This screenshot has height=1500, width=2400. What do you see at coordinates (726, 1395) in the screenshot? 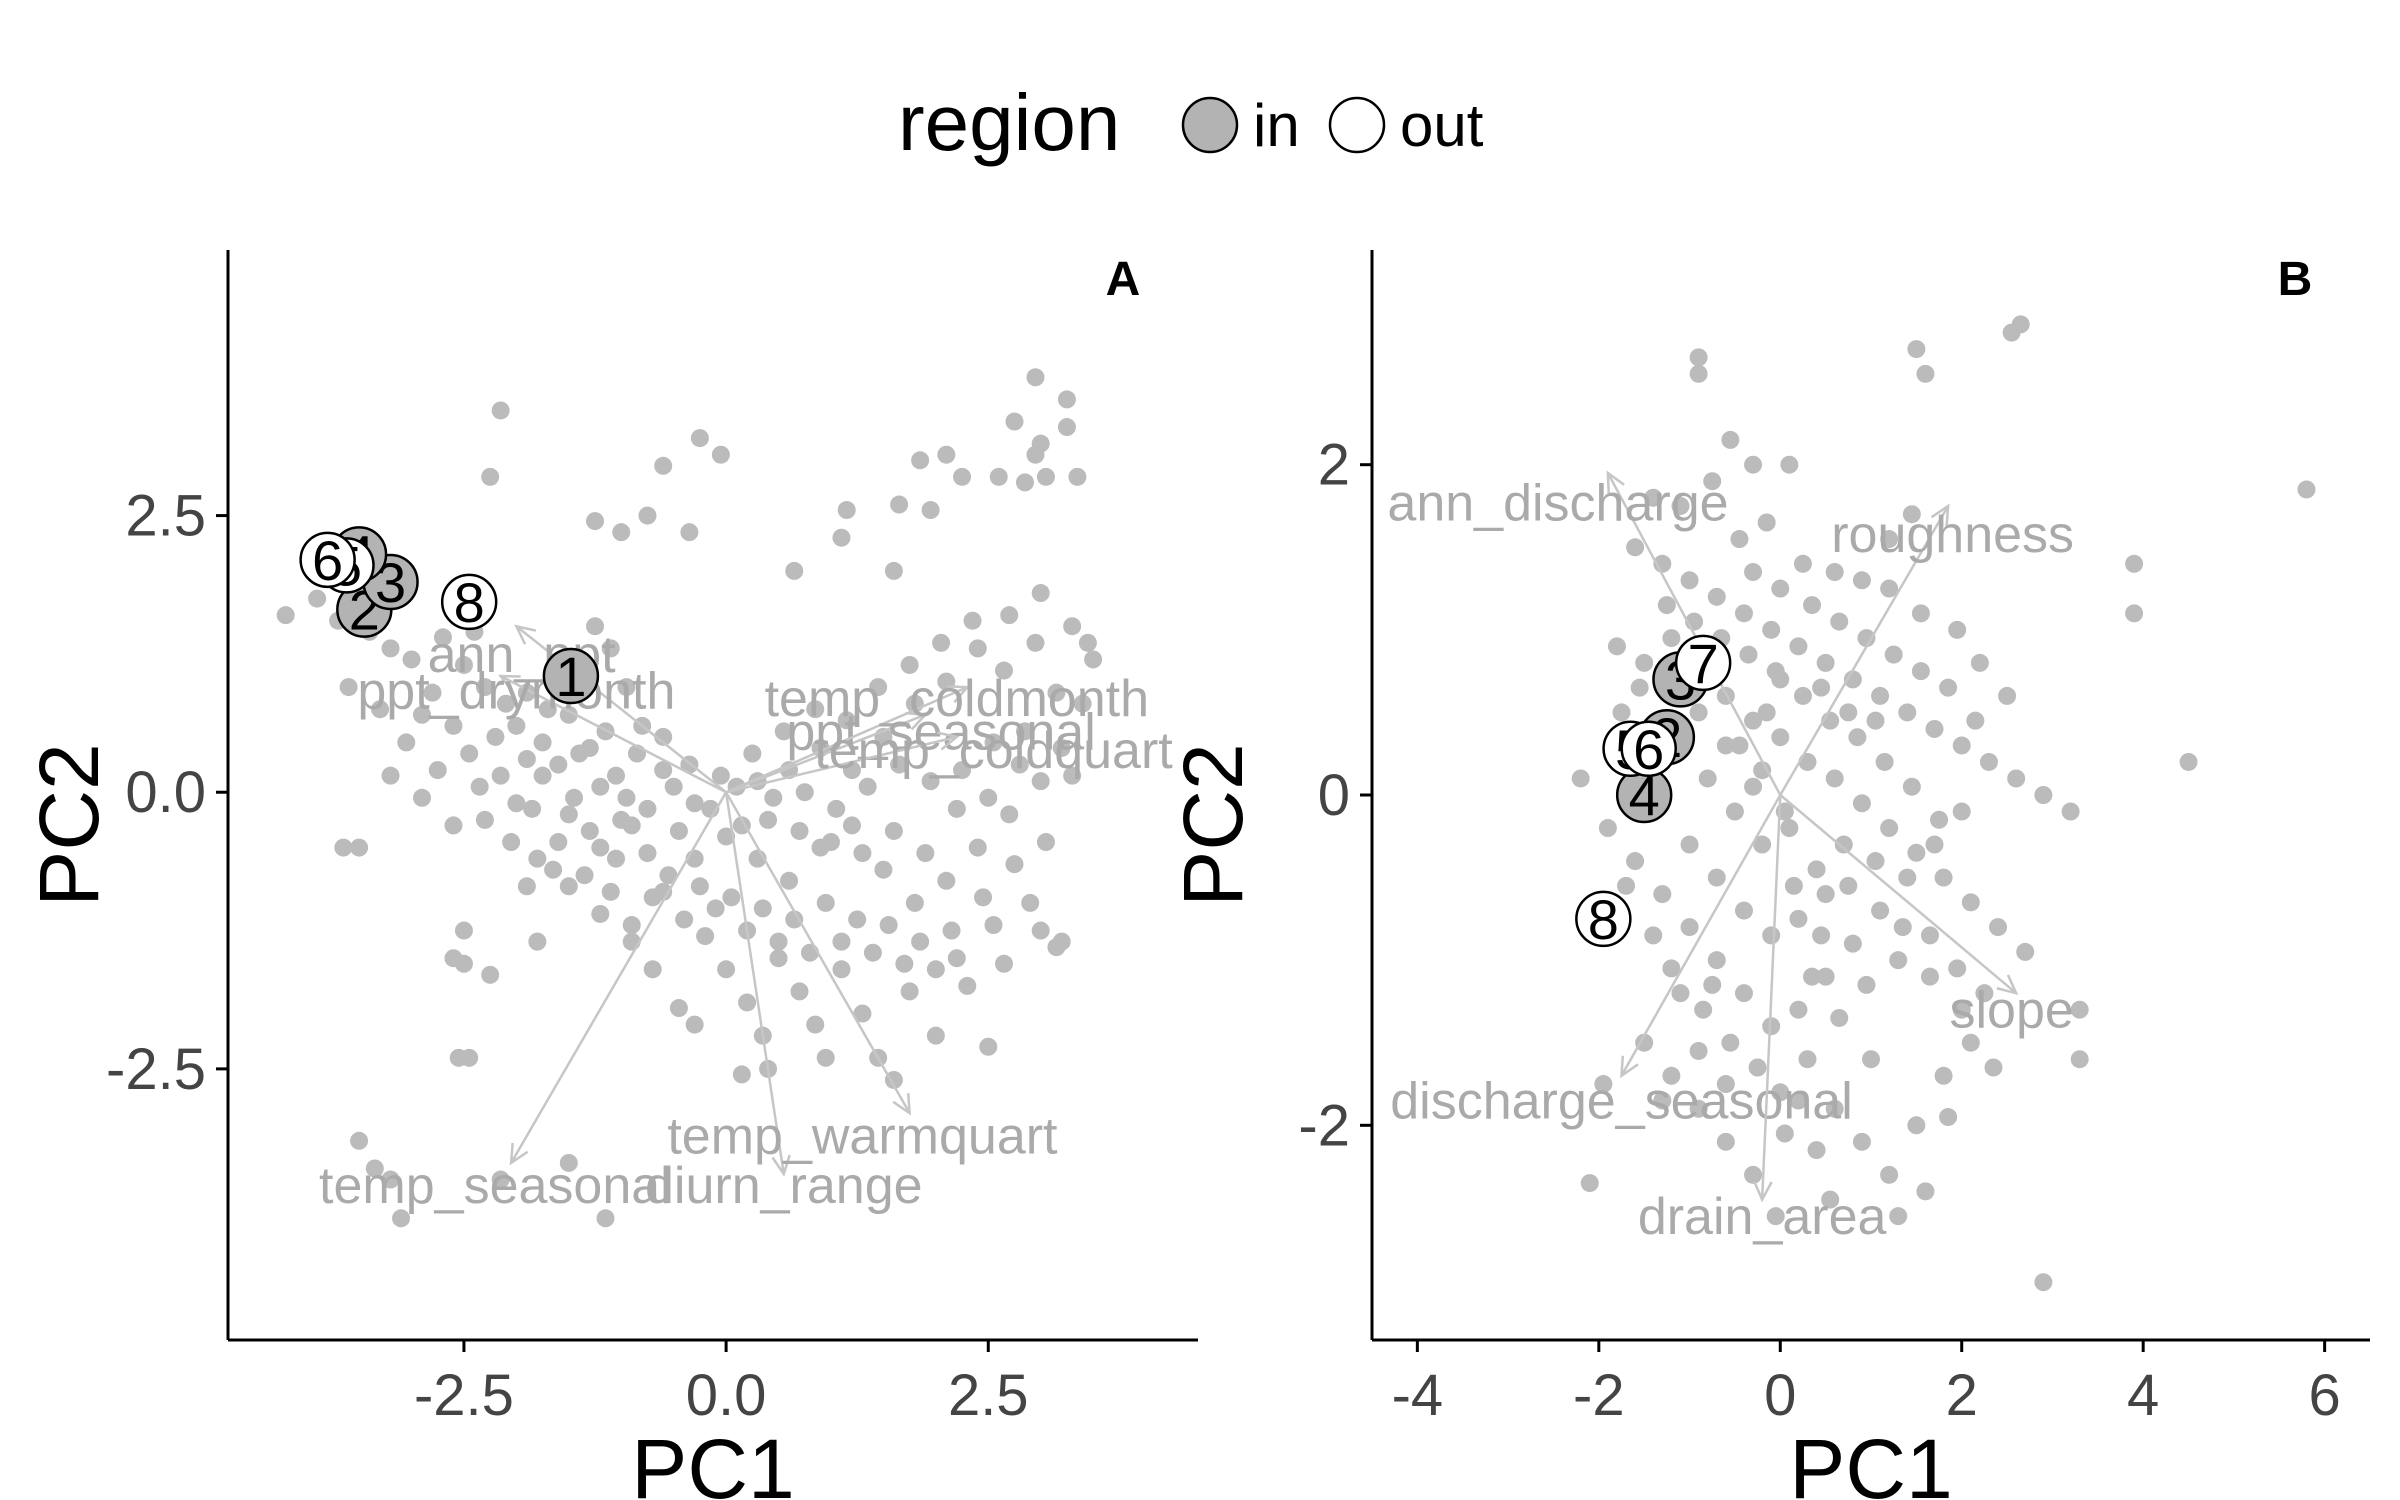
I see `x-tick-label: 0.0` at bounding box center [726, 1395].